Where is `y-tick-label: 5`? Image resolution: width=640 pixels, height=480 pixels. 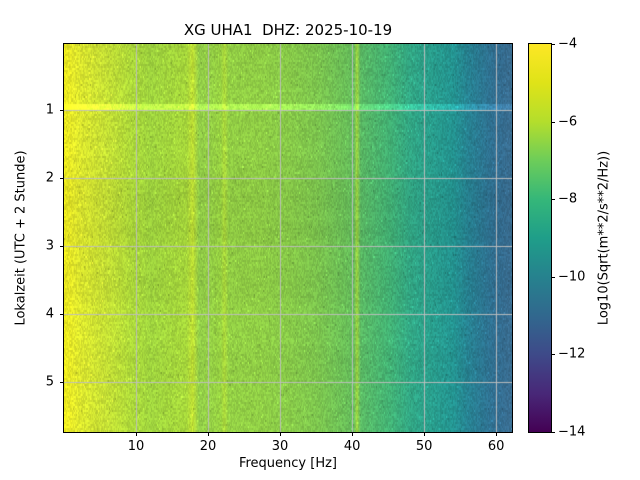 y-tick-label: 5 is located at coordinates (49, 382).